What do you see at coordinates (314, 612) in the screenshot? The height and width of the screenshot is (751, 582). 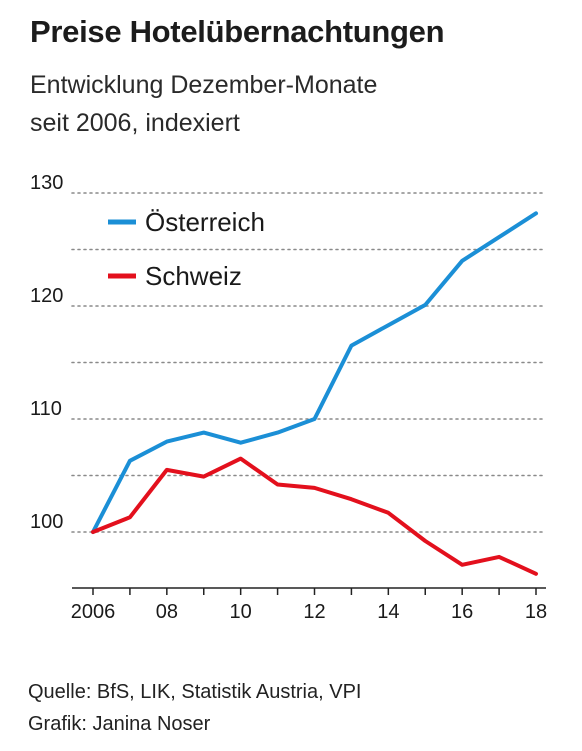 I see `x-tick-label: 12` at bounding box center [314, 612].